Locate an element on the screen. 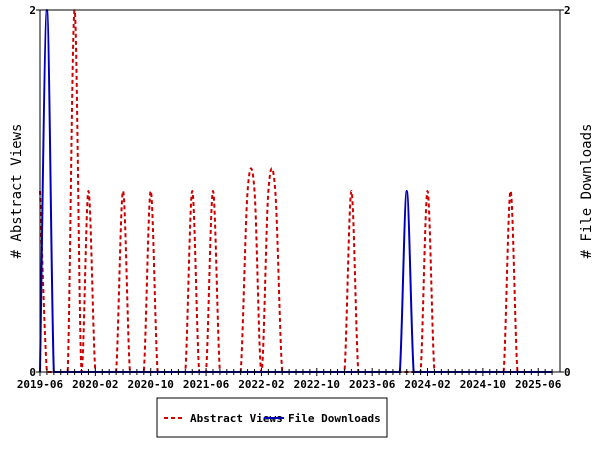 The image size is (600, 454). y-tick-right-2: 2 is located at coordinates (567, 10).